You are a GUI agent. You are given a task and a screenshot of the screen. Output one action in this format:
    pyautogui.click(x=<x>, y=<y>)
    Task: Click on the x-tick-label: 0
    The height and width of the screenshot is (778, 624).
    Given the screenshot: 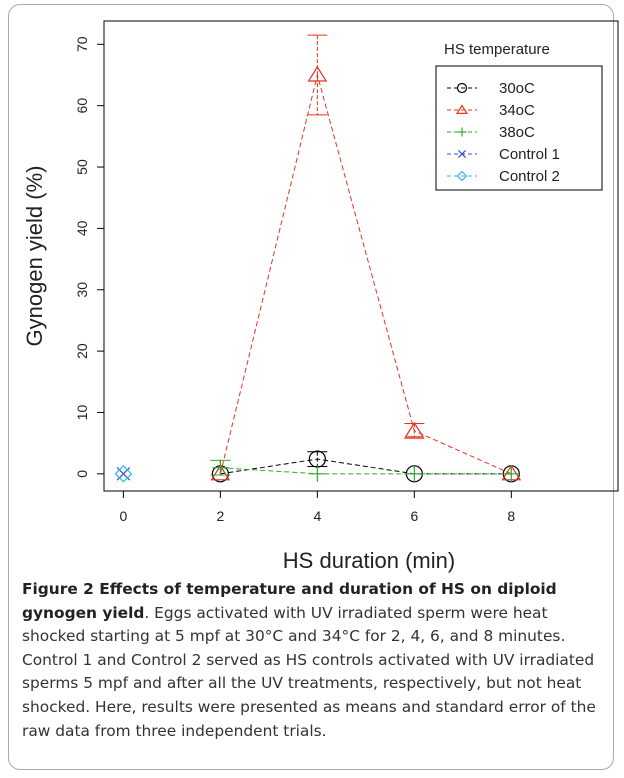 What is the action you would take?
    pyautogui.click(x=123, y=516)
    